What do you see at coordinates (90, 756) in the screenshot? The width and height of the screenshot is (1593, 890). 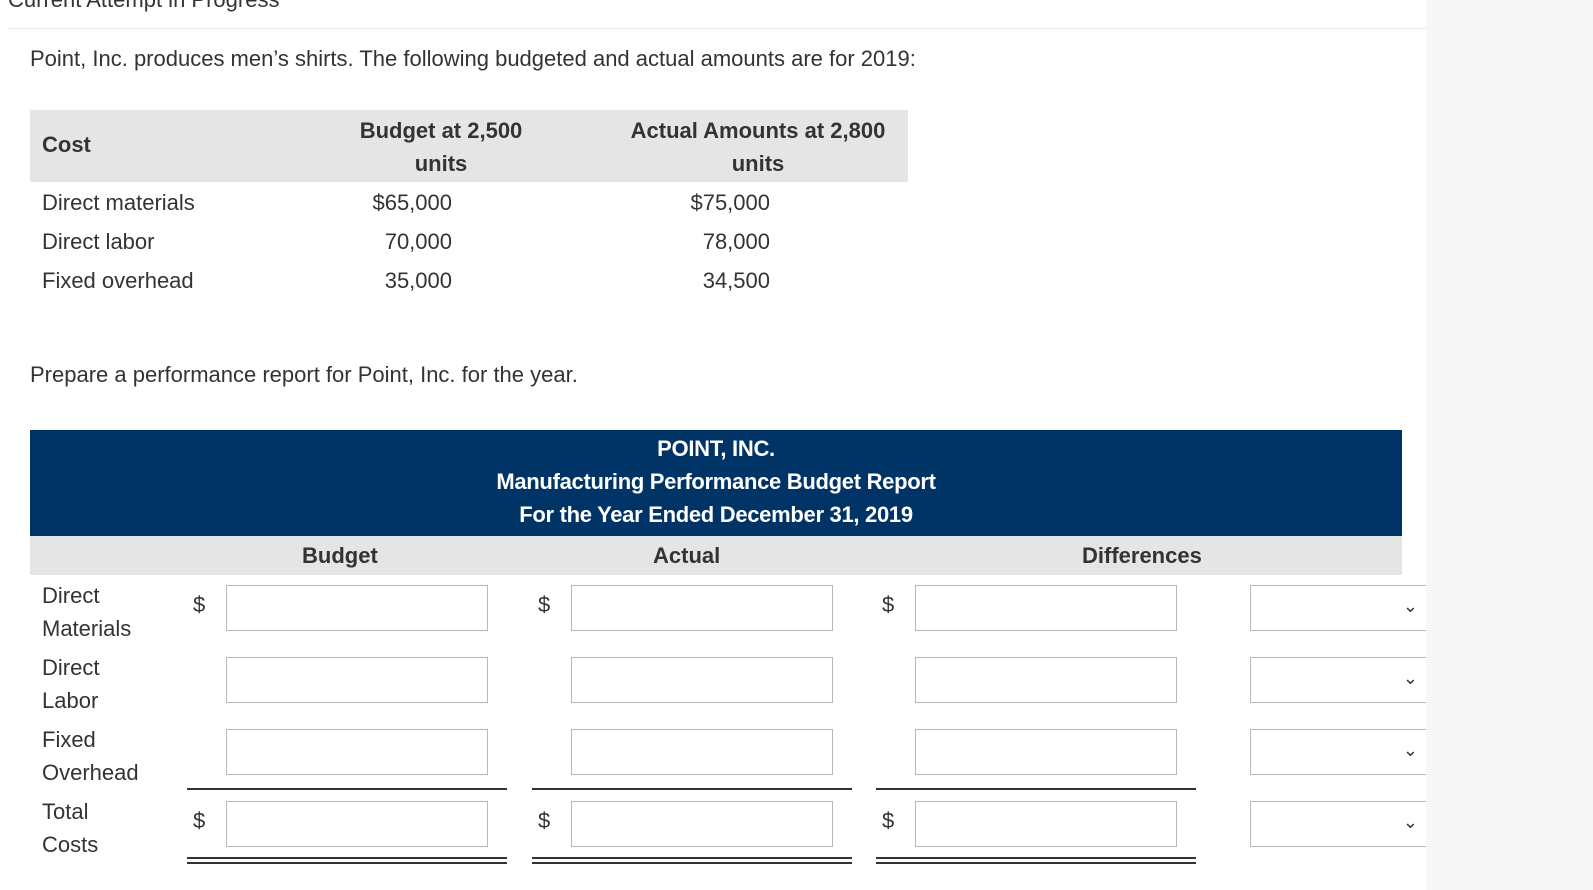 I see `row-label: Fixed Overhead` at bounding box center [90, 756].